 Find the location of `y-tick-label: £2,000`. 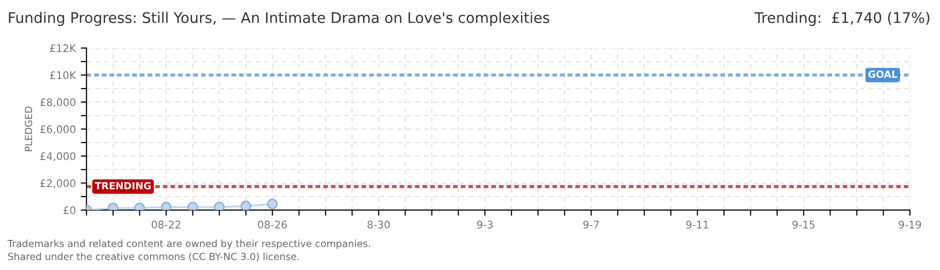

y-tick-label: £2,000 is located at coordinates (58, 183).